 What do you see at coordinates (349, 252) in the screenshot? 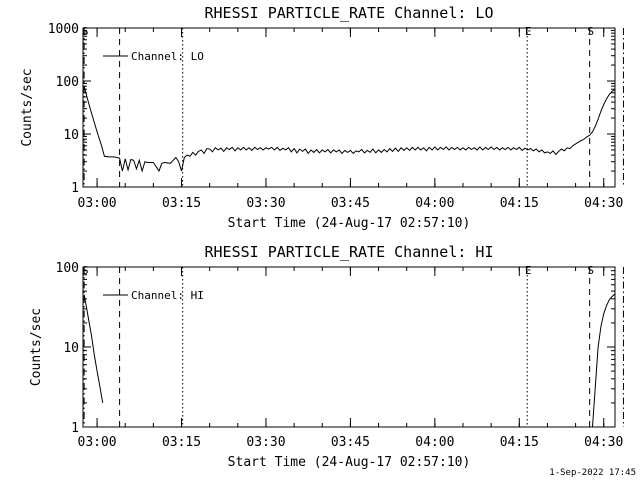
I see `chart-title: RHESSI PARTICLE_RATE Channel: HI` at bounding box center [349, 252].